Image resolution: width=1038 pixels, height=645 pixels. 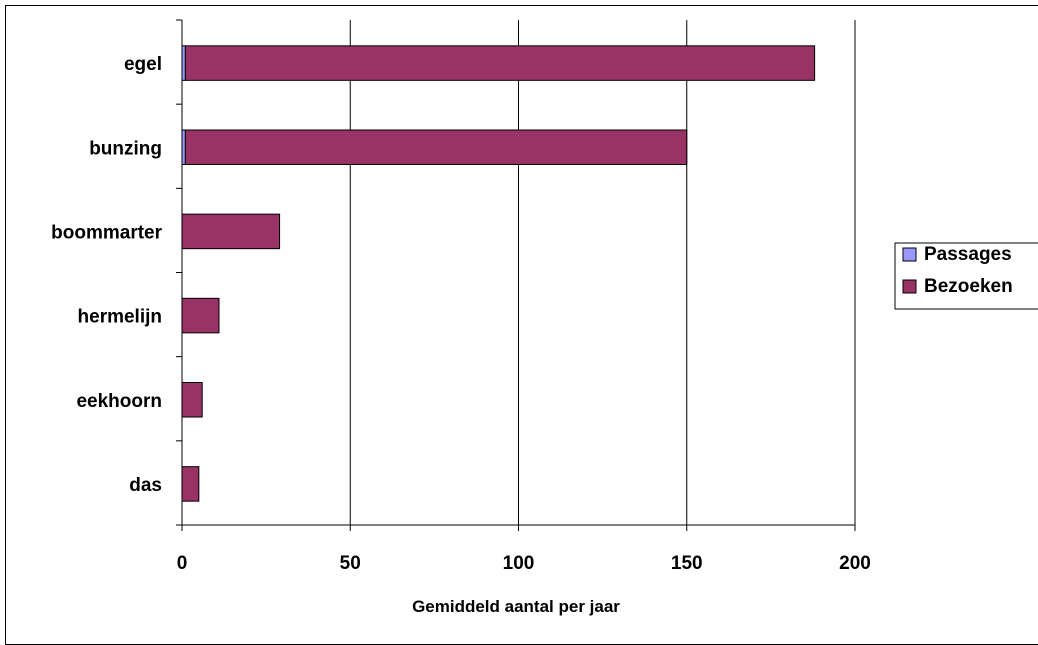 What do you see at coordinates (106, 232) in the screenshot?
I see `category-label: boommarter` at bounding box center [106, 232].